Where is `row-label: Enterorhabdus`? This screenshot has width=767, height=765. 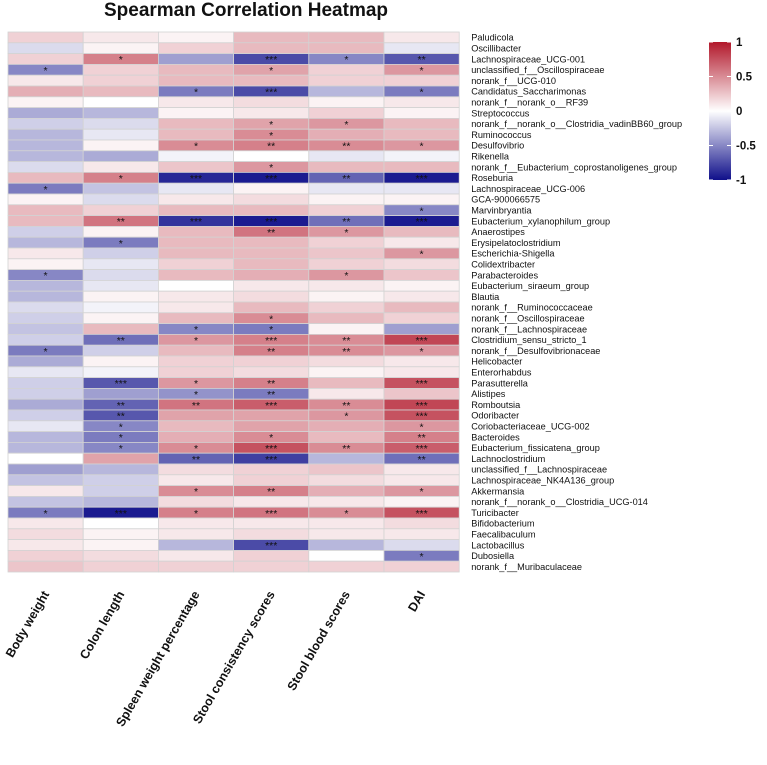
row-label: Enterorhabdus is located at coordinates (501, 373).